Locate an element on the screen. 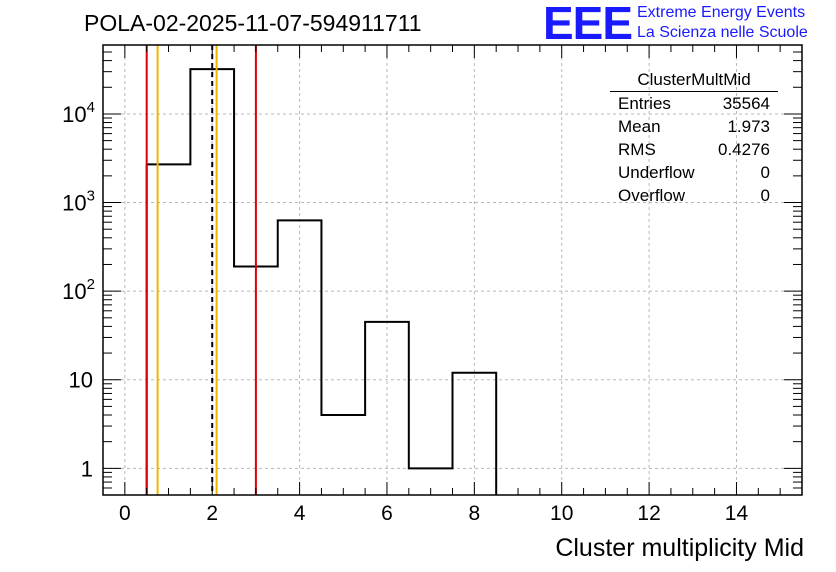  stats-label: Entries is located at coordinates (644, 103).